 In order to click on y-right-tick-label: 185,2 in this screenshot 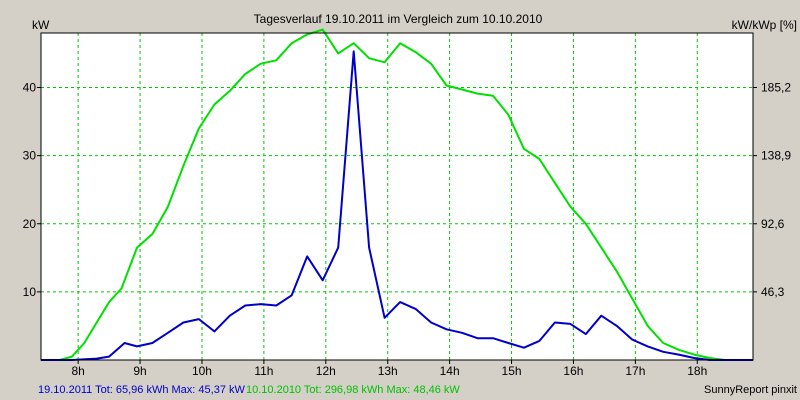, I will do `click(776, 88)`.